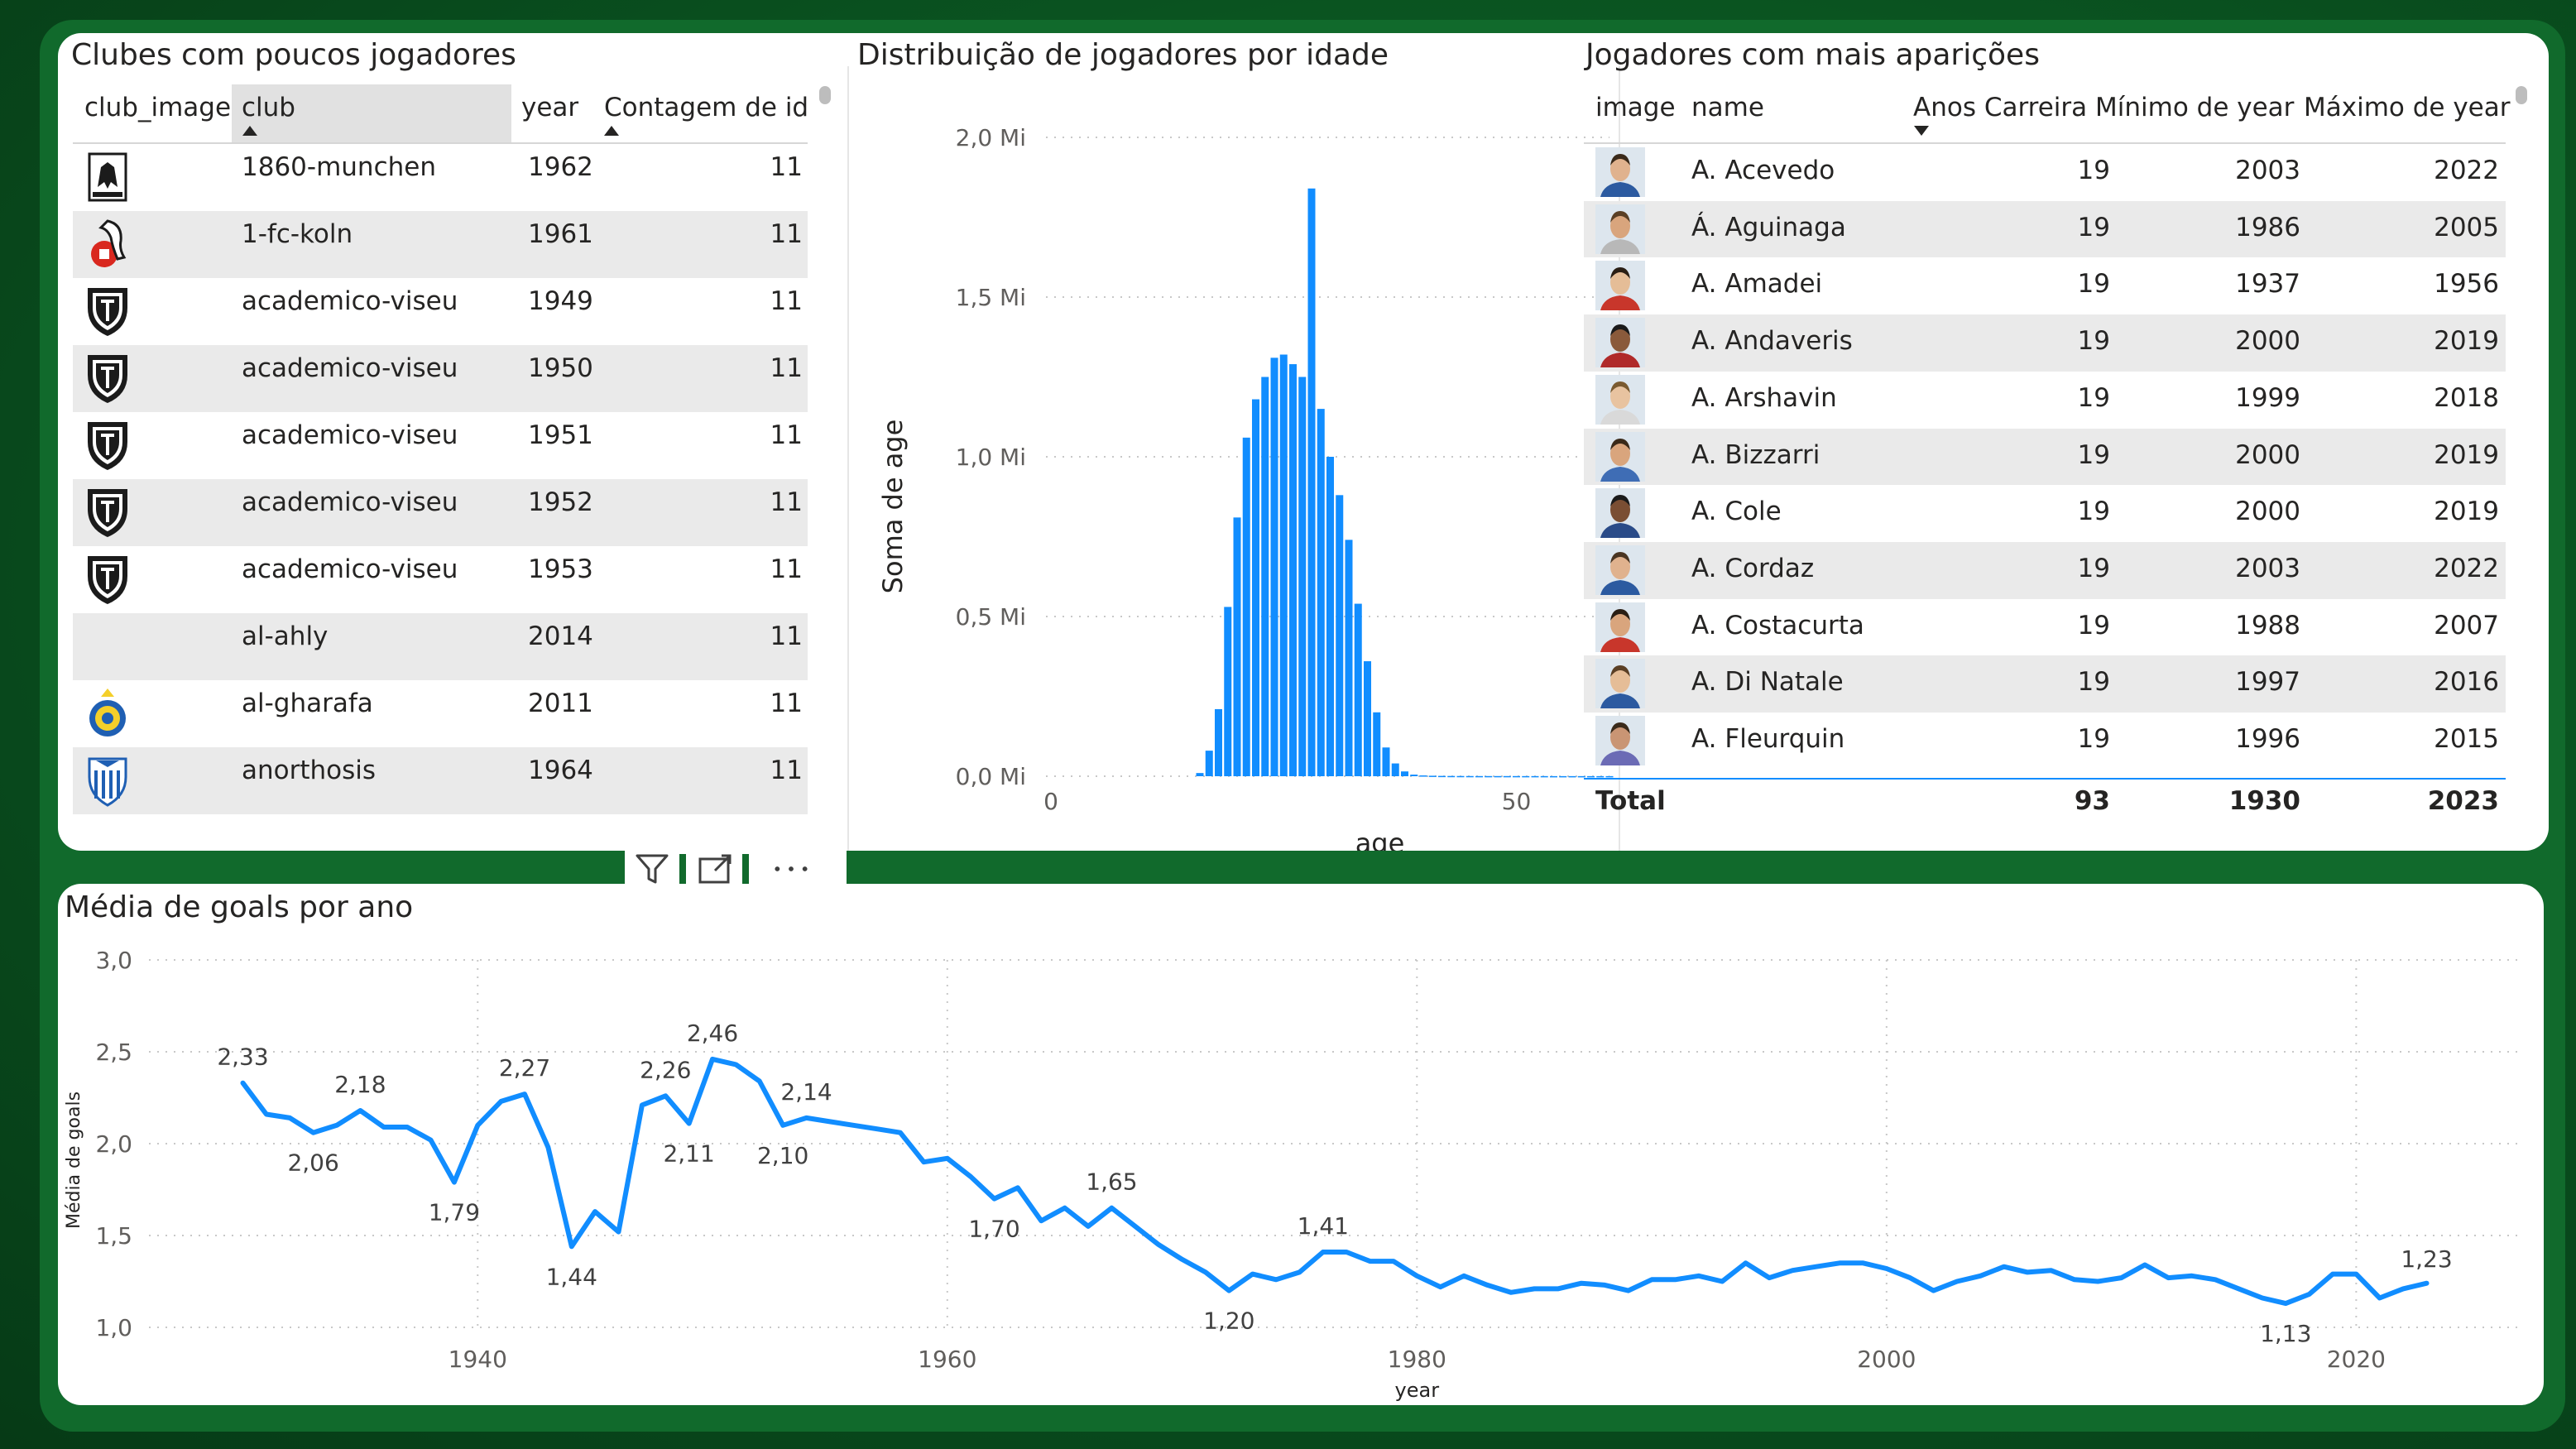  I want to click on player-name: A. Andaveris, so click(1772, 341).